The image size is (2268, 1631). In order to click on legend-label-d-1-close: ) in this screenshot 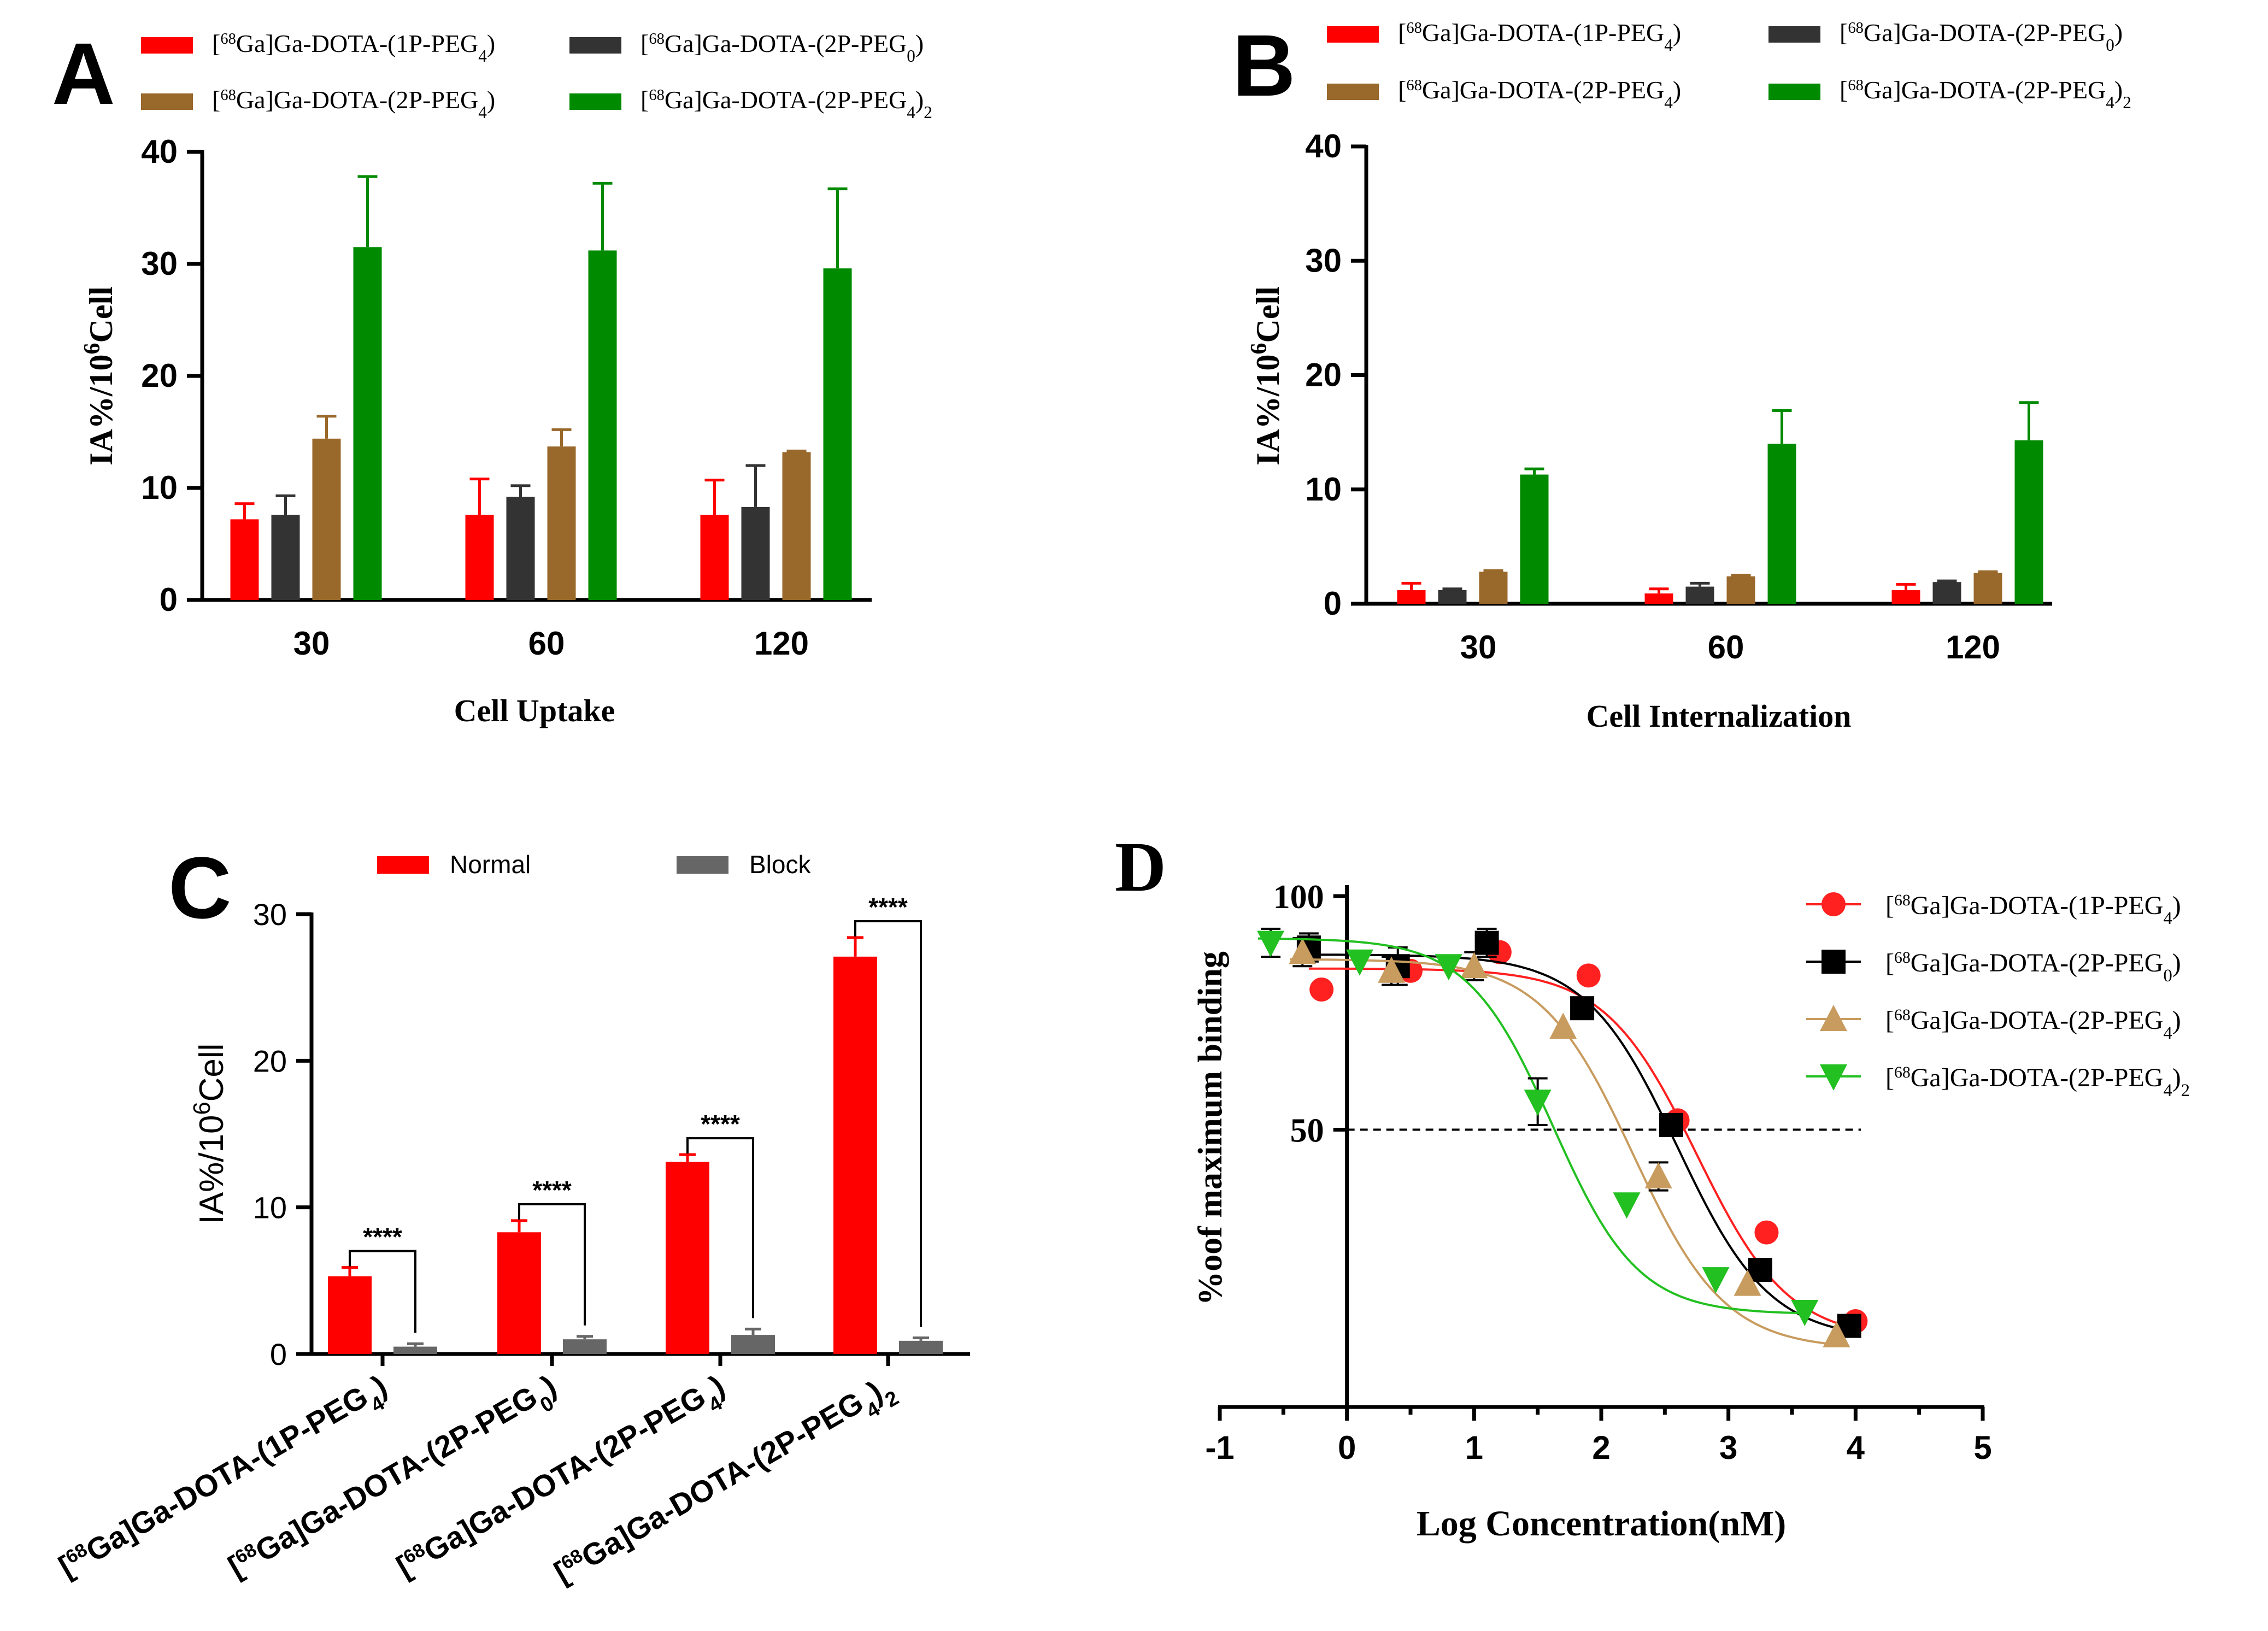, I will do `click(2176, 905)`.